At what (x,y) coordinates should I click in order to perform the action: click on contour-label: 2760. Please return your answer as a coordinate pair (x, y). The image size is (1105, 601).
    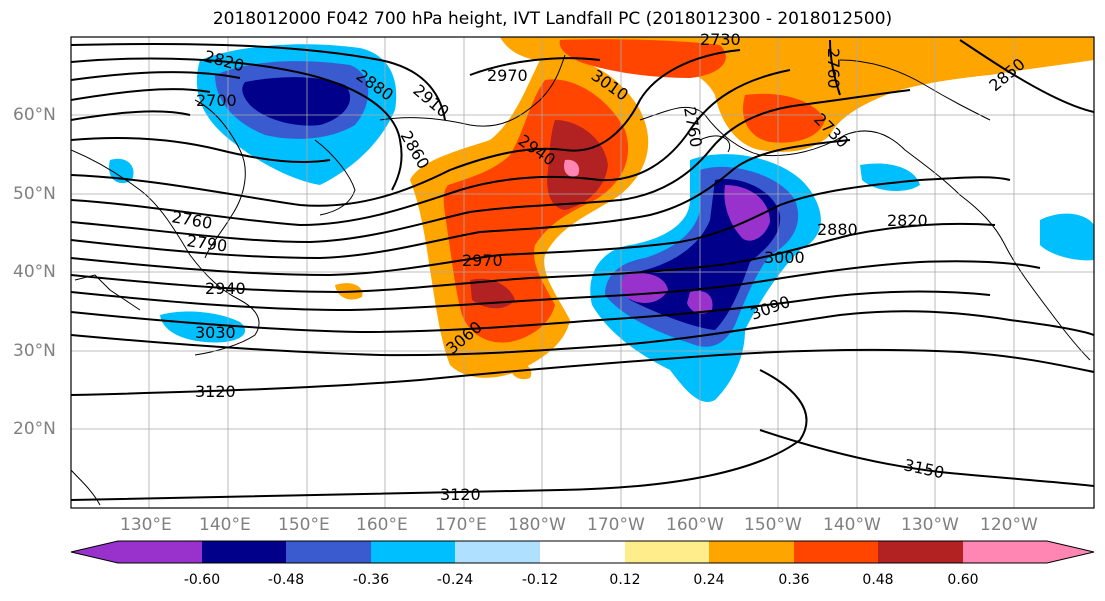
    Looking at the image, I should click on (833, 68).